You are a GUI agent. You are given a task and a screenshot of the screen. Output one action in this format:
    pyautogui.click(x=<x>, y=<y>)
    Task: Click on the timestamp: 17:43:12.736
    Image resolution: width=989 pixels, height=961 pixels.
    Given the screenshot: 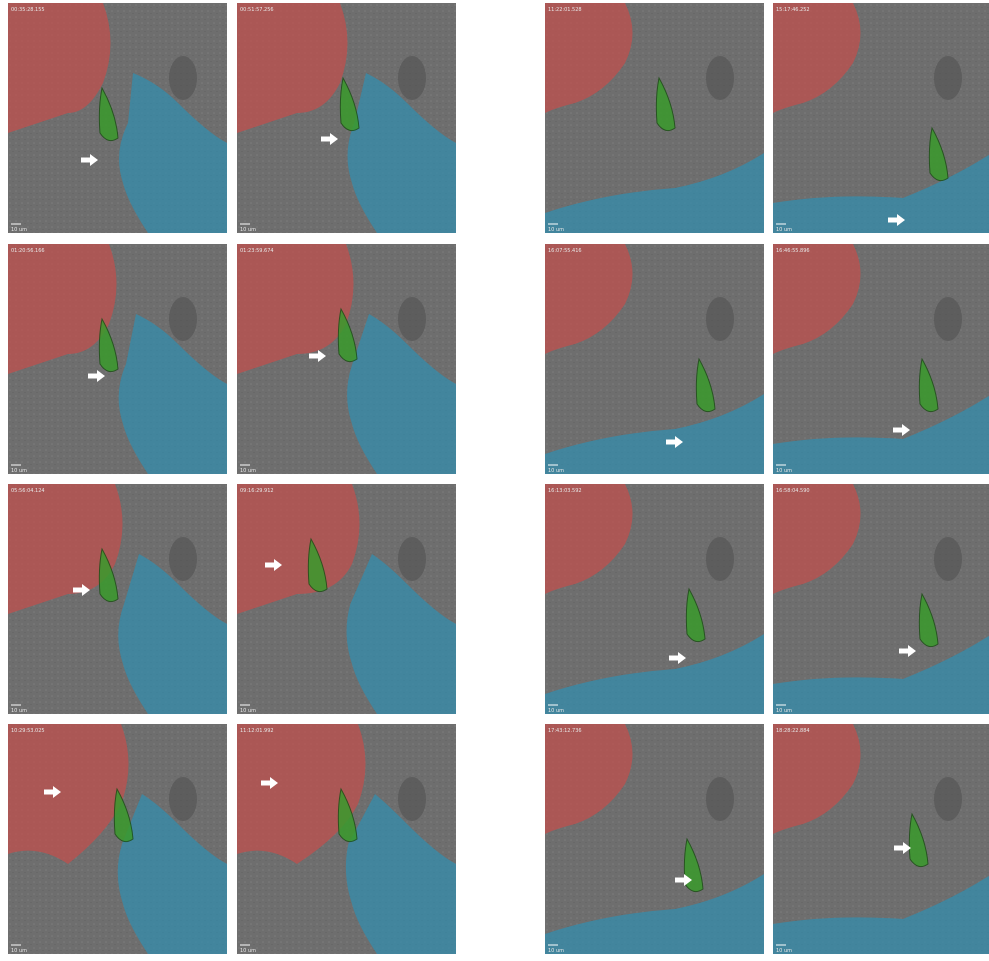 What is the action you would take?
    pyautogui.click(x=565, y=731)
    